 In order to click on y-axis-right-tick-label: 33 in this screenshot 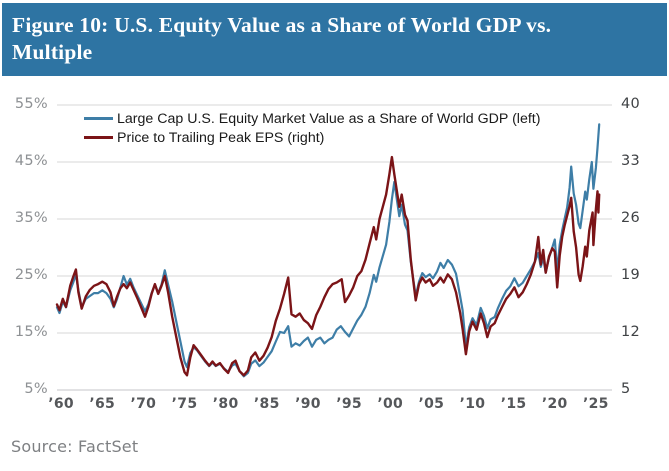, I will do `click(631, 161)`.